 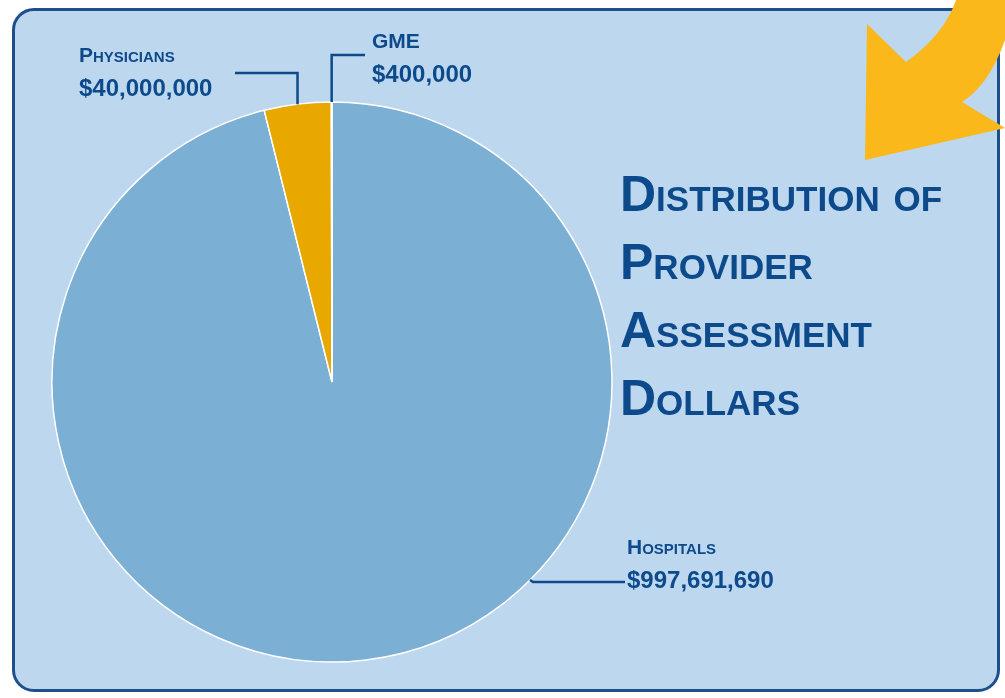 What do you see at coordinates (700, 579) in the screenshot?
I see `data-label: $997,691,690` at bounding box center [700, 579].